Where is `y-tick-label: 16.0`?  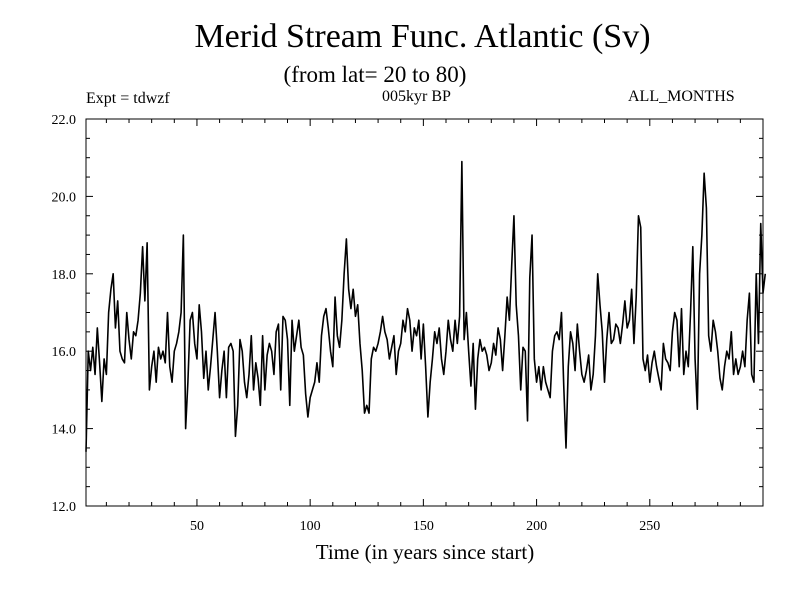 y-tick-label: 16.0 is located at coordinates (64, 352).